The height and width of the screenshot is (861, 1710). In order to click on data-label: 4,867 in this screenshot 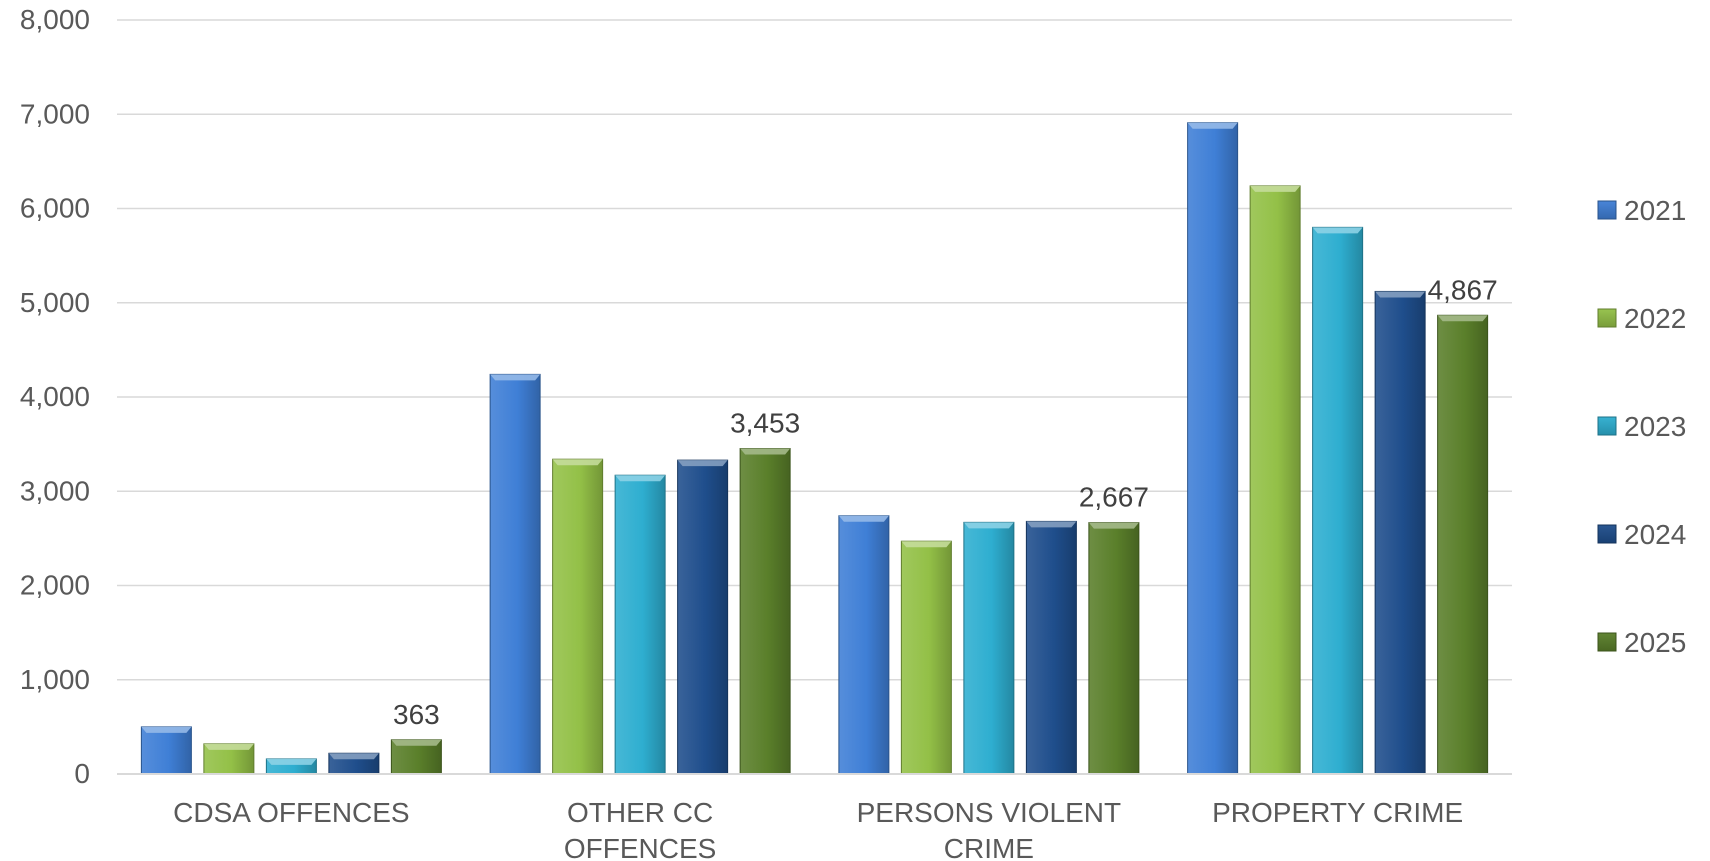, I will do `click(1463, 289)`.